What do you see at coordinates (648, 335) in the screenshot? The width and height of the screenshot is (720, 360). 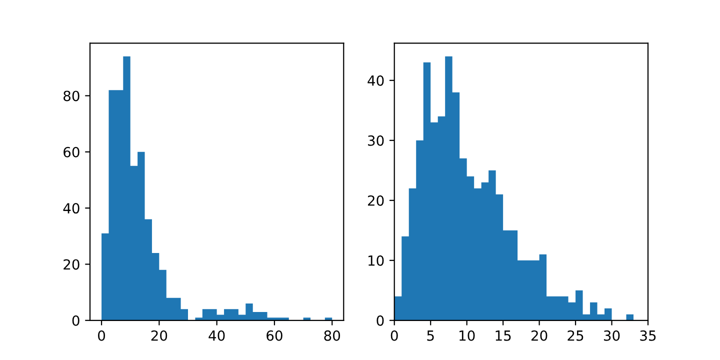 I see `x-tick-label: 35` at bounding box center [648, 335].